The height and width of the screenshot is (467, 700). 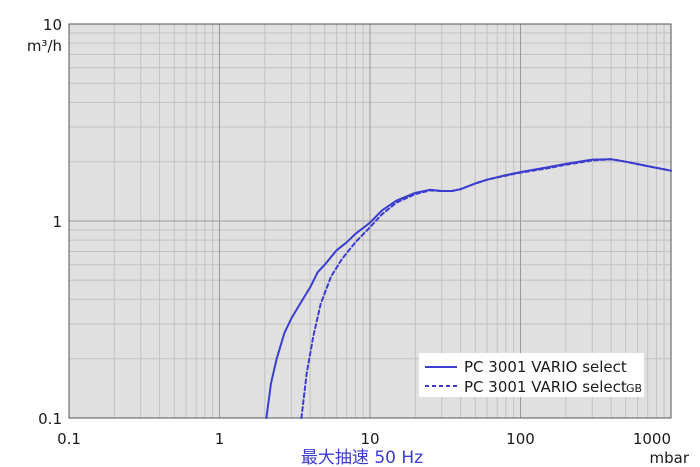 What do you see at coordinates (220, 439) in the screenshot?
I see `x-tick-label: 1` at bounding box center [220, 439].